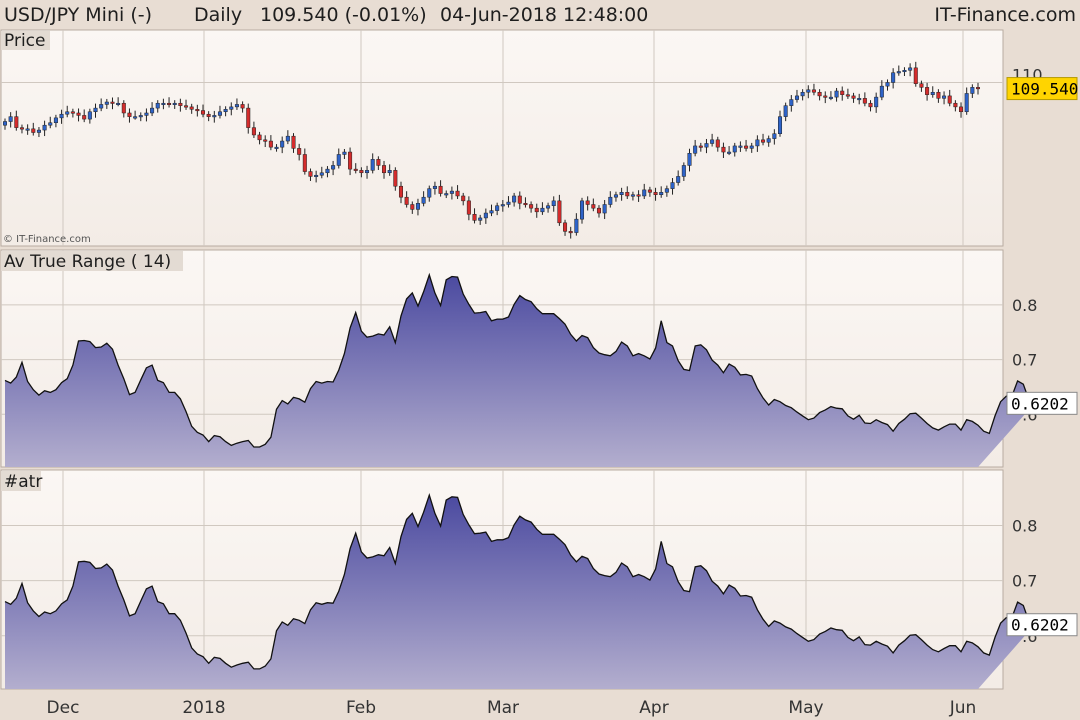 The width and height of the screenshot is (1080, 720). Describe the element at coordinates (78, 15) in the screenshot. I see `symbol-label: USD/JPY Mini (-)` at that location.